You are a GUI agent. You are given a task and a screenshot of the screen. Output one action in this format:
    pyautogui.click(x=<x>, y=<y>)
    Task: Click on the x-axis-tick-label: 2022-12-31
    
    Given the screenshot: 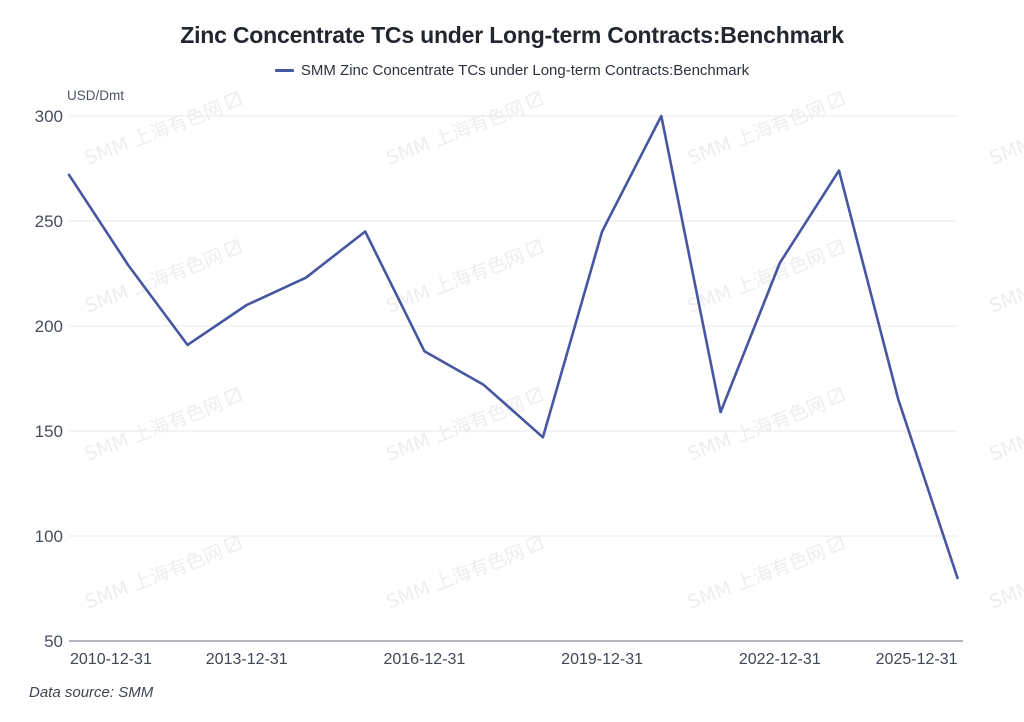 What is the action you would take?
    pyautogui.click(x=780, y=659)
    